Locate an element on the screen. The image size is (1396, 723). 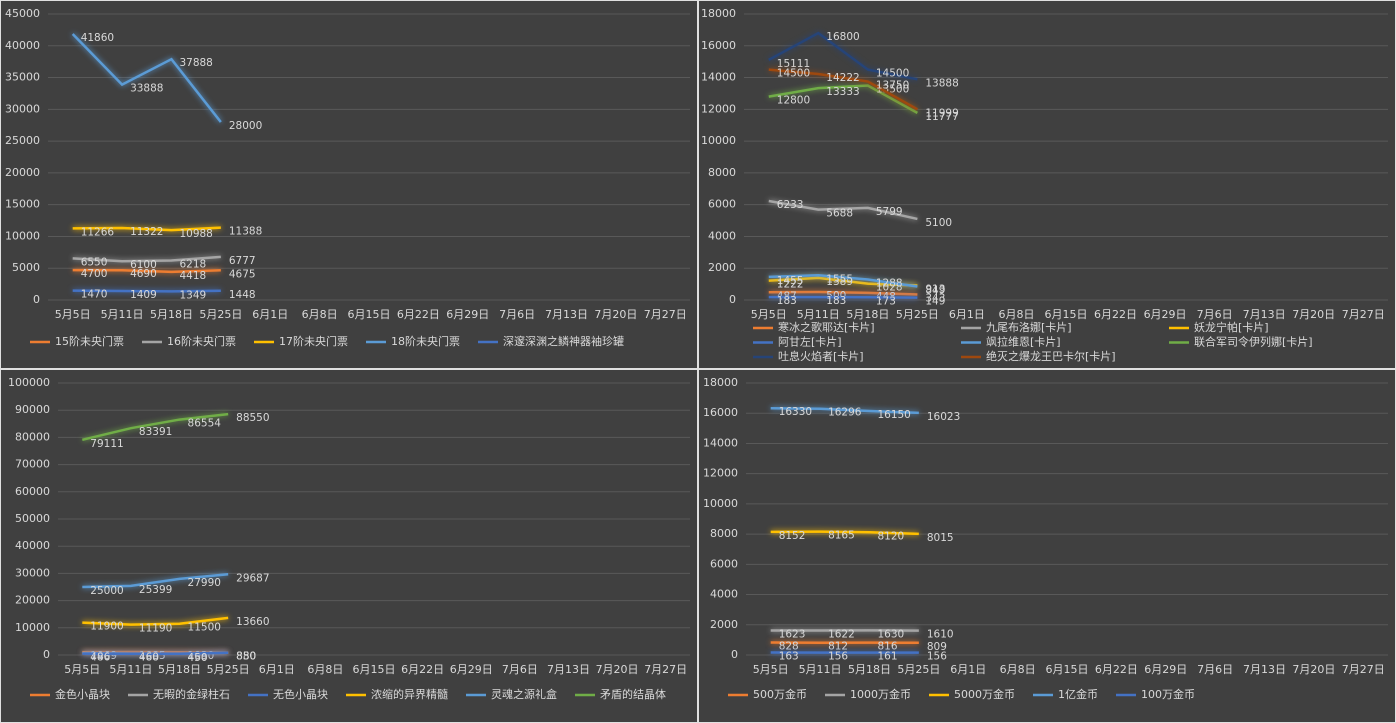
legend-label: 金色小晶块 is located at coordinates (82, 694).